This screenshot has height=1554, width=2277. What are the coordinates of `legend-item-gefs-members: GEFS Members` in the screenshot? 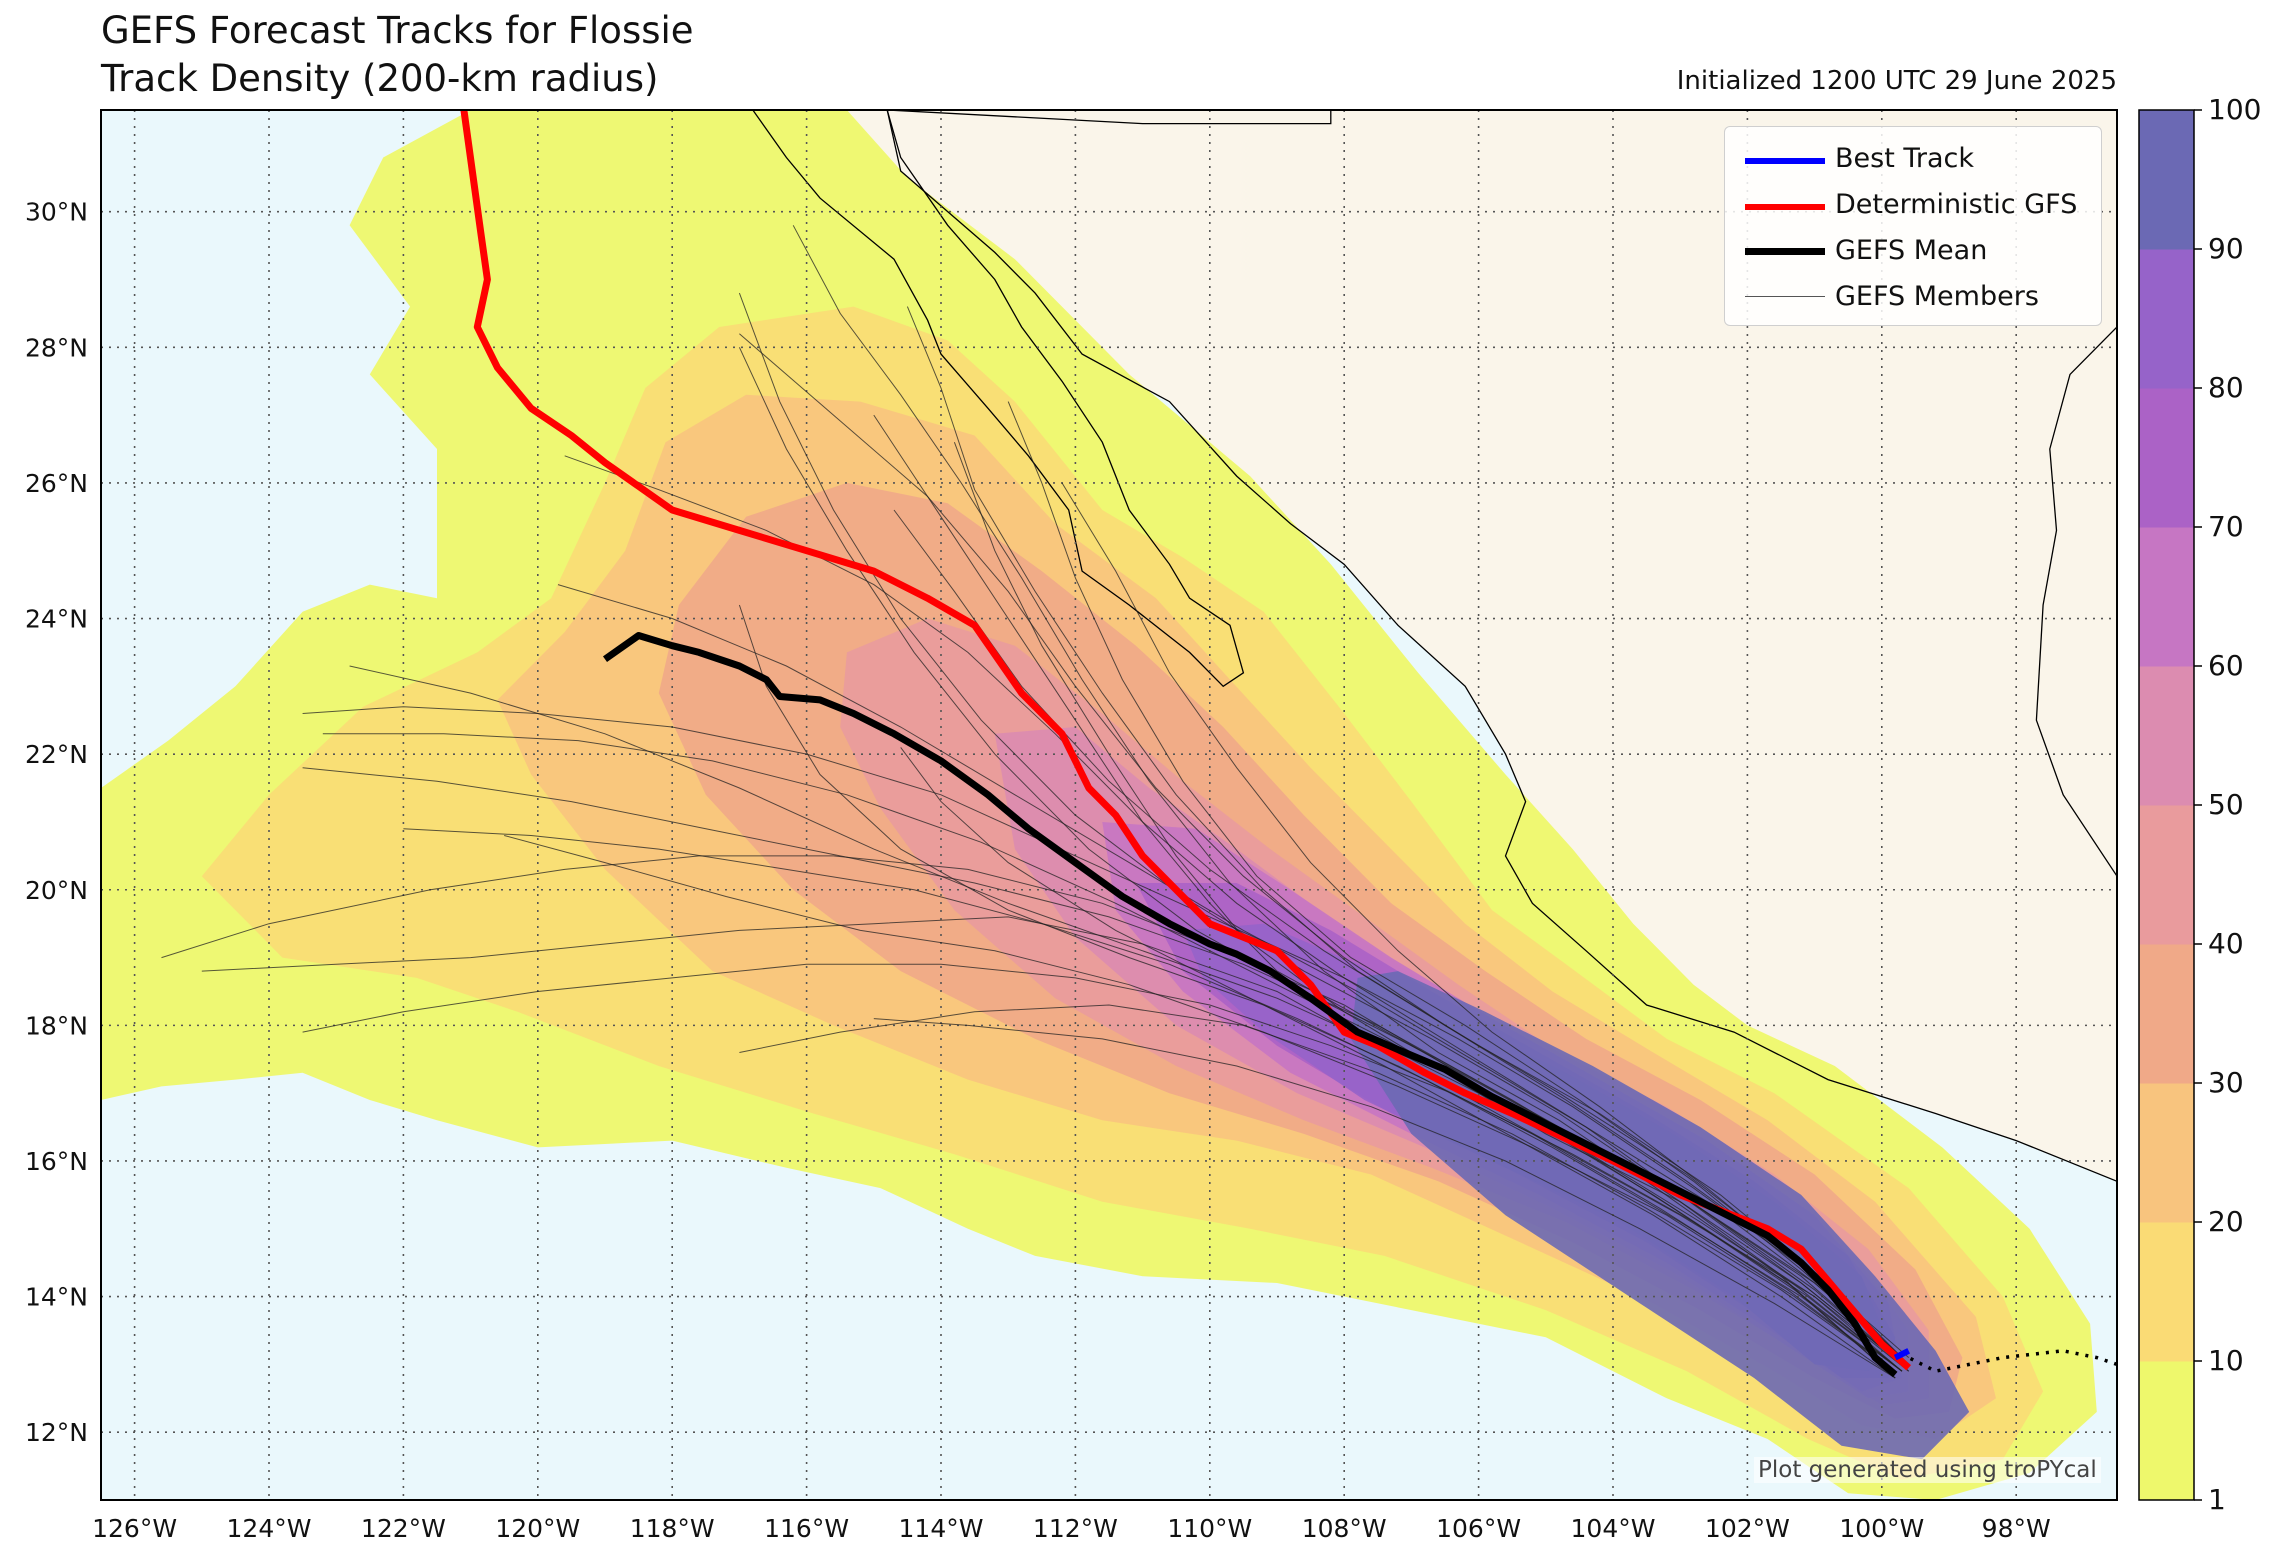 It's located at (1913, 297).